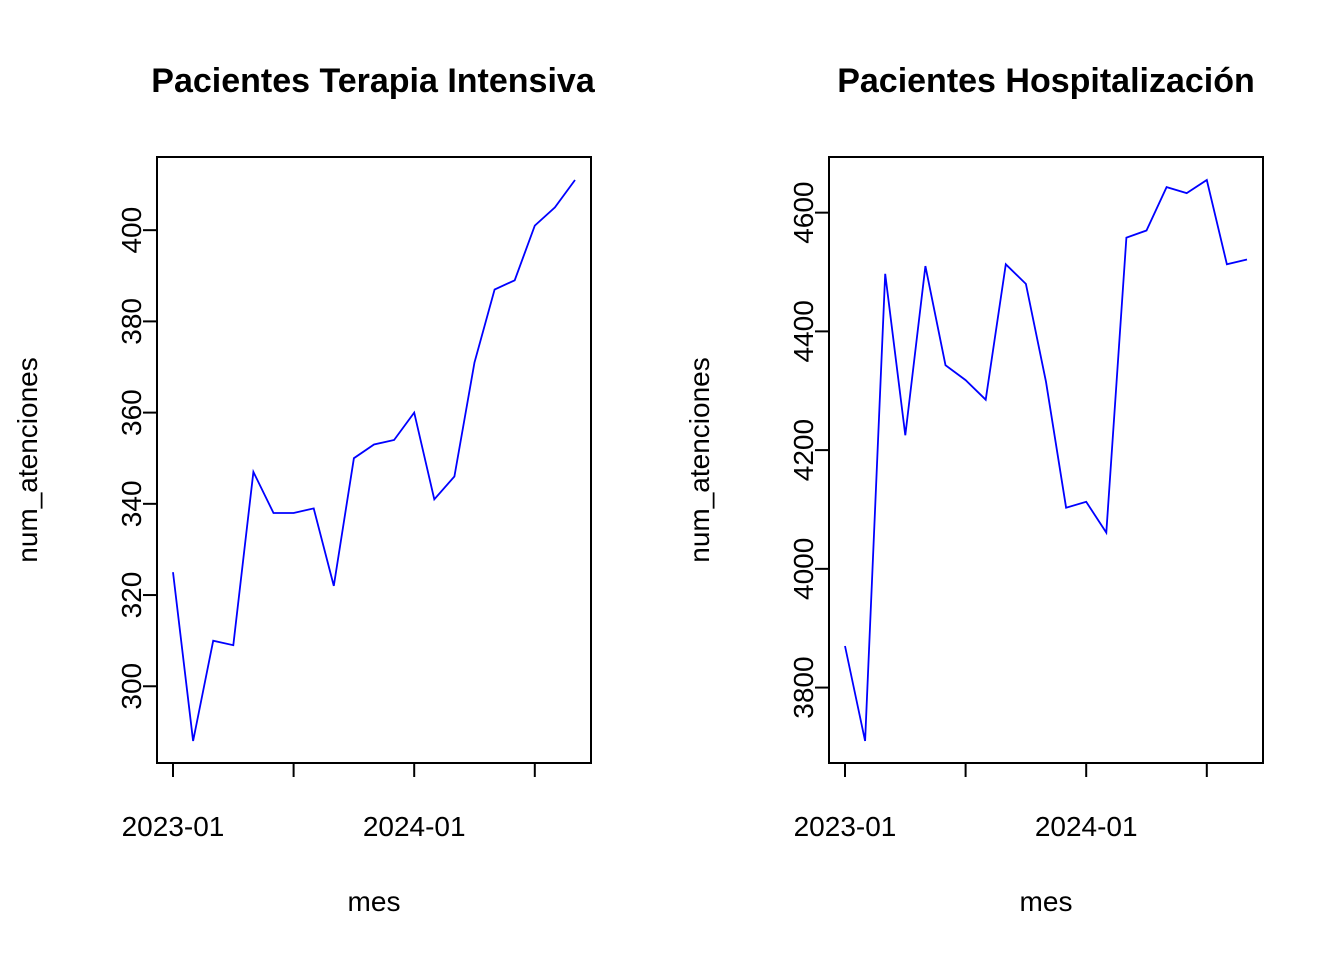  What do you see at coordinates (1046, 901) in the screenshot?
I see `x-axis-label-hospitalization: mes` at bounding box center [1046, 901].